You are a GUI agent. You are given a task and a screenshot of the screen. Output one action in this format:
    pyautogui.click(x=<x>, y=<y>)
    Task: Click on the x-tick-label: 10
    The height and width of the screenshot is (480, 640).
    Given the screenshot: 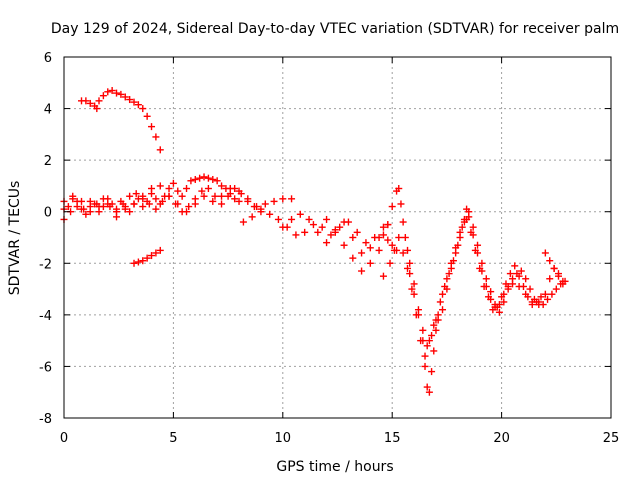 What is the action you would take?
    pyautogui.click(x=283, y=438)
    